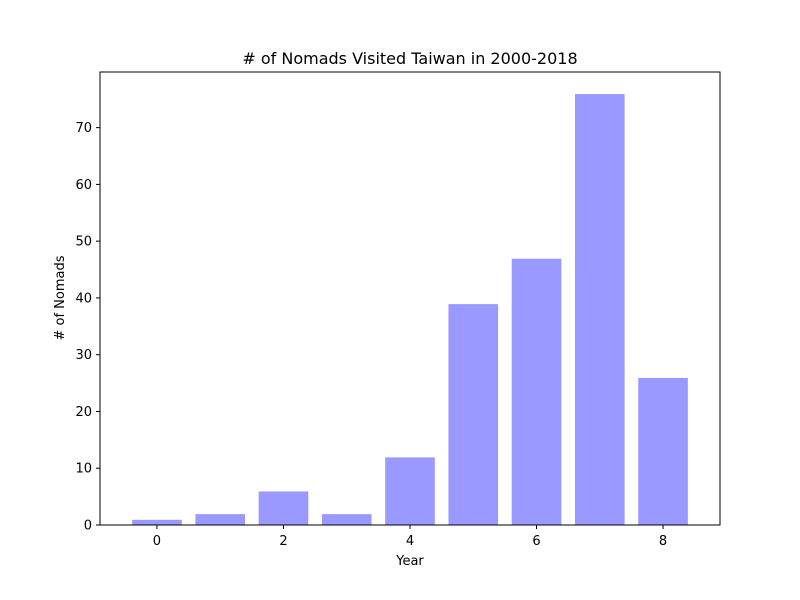  Describe the element at coordinates (536, 541) in the screenshot. I see `x-tick-label: 6` at that location.